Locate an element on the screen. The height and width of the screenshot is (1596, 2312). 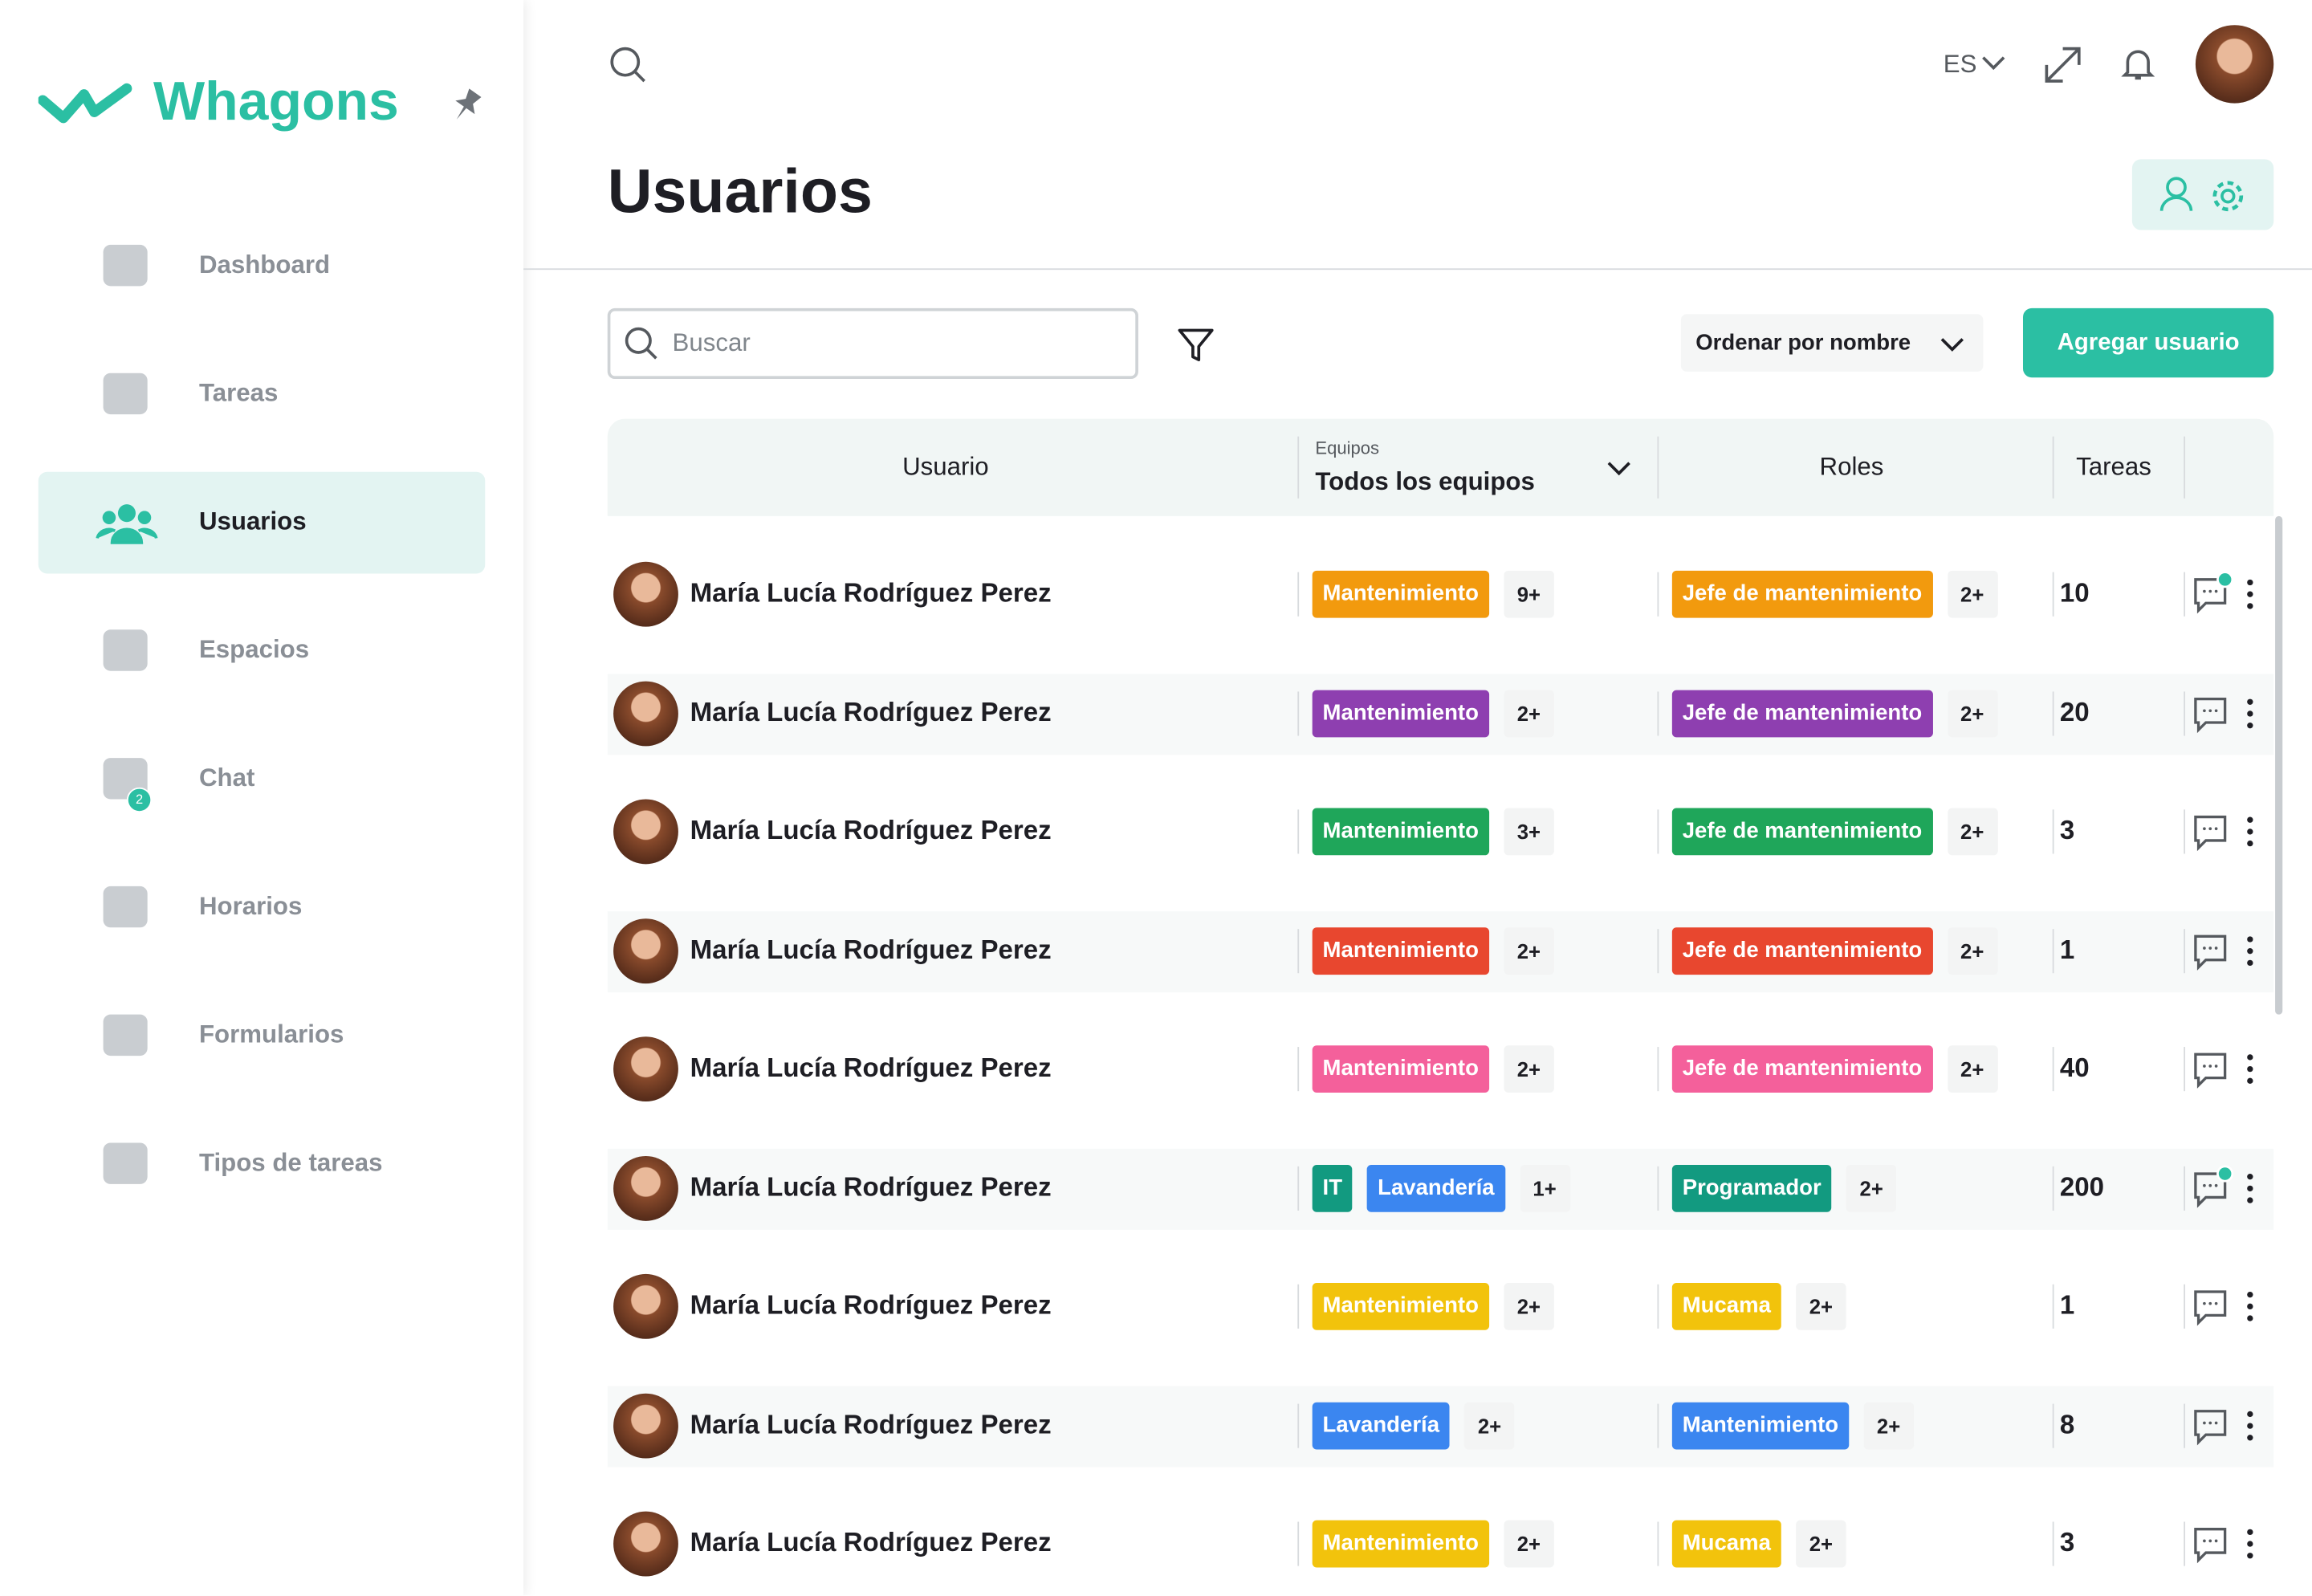
table-header is located at coordinates (1440, 467).